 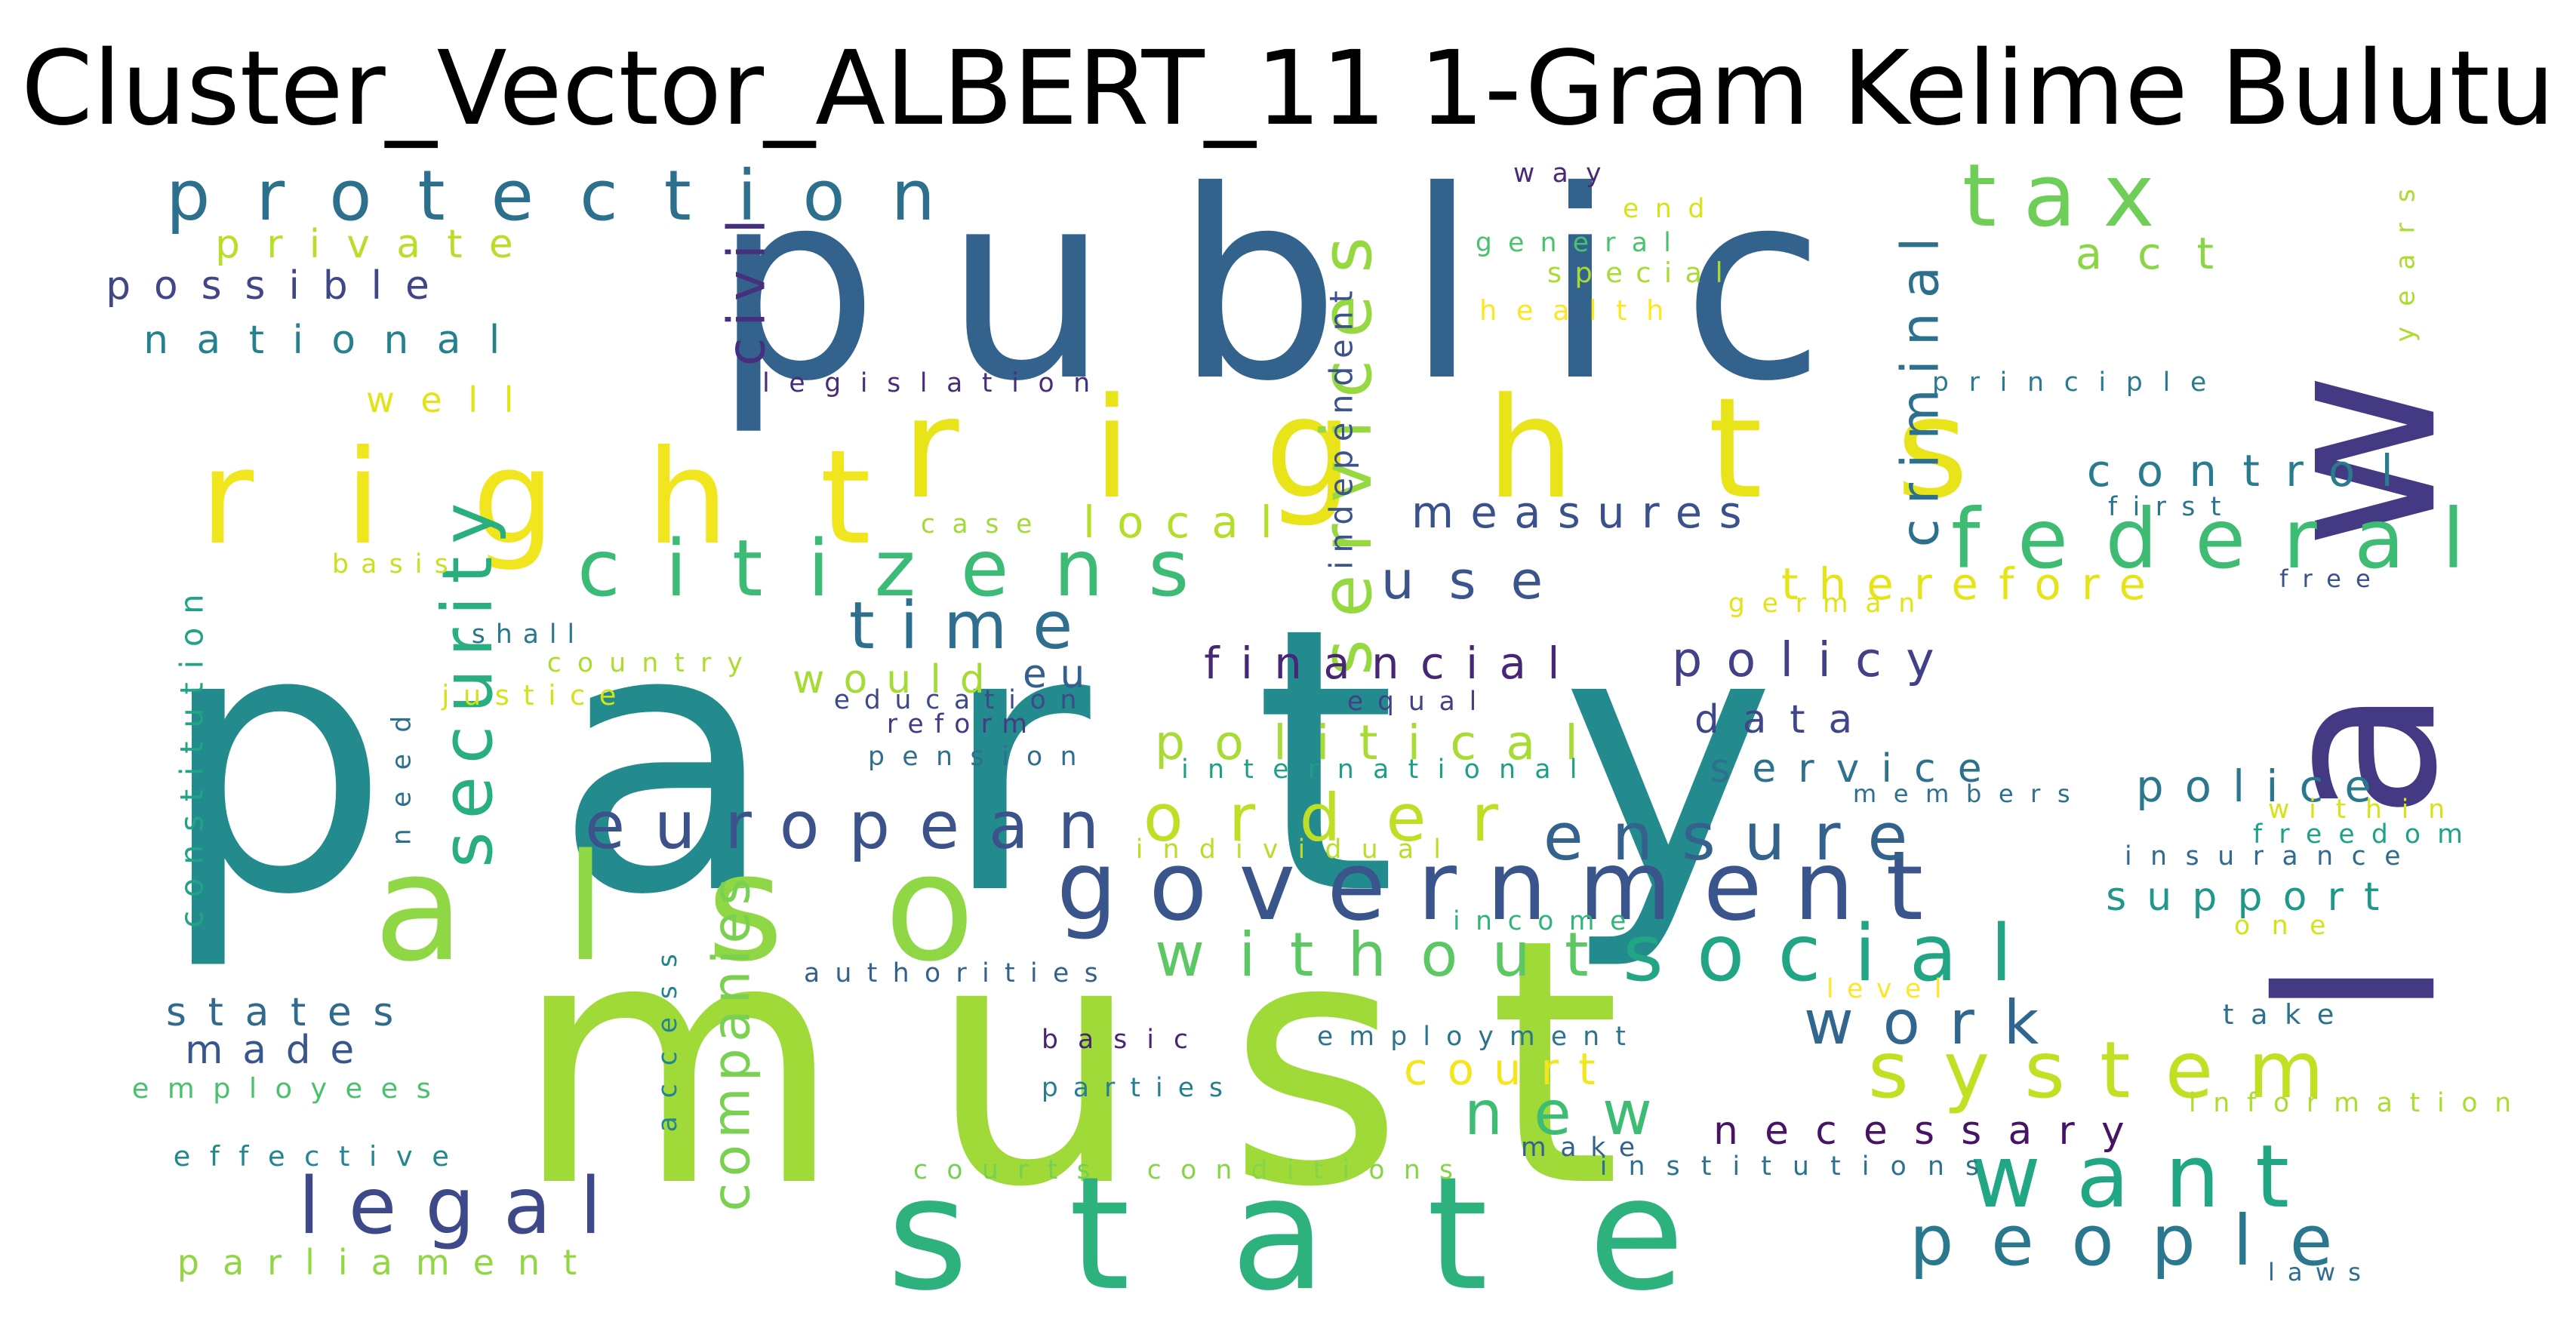 I want to click on word-eu: eu, so click(x=1060, y=675).